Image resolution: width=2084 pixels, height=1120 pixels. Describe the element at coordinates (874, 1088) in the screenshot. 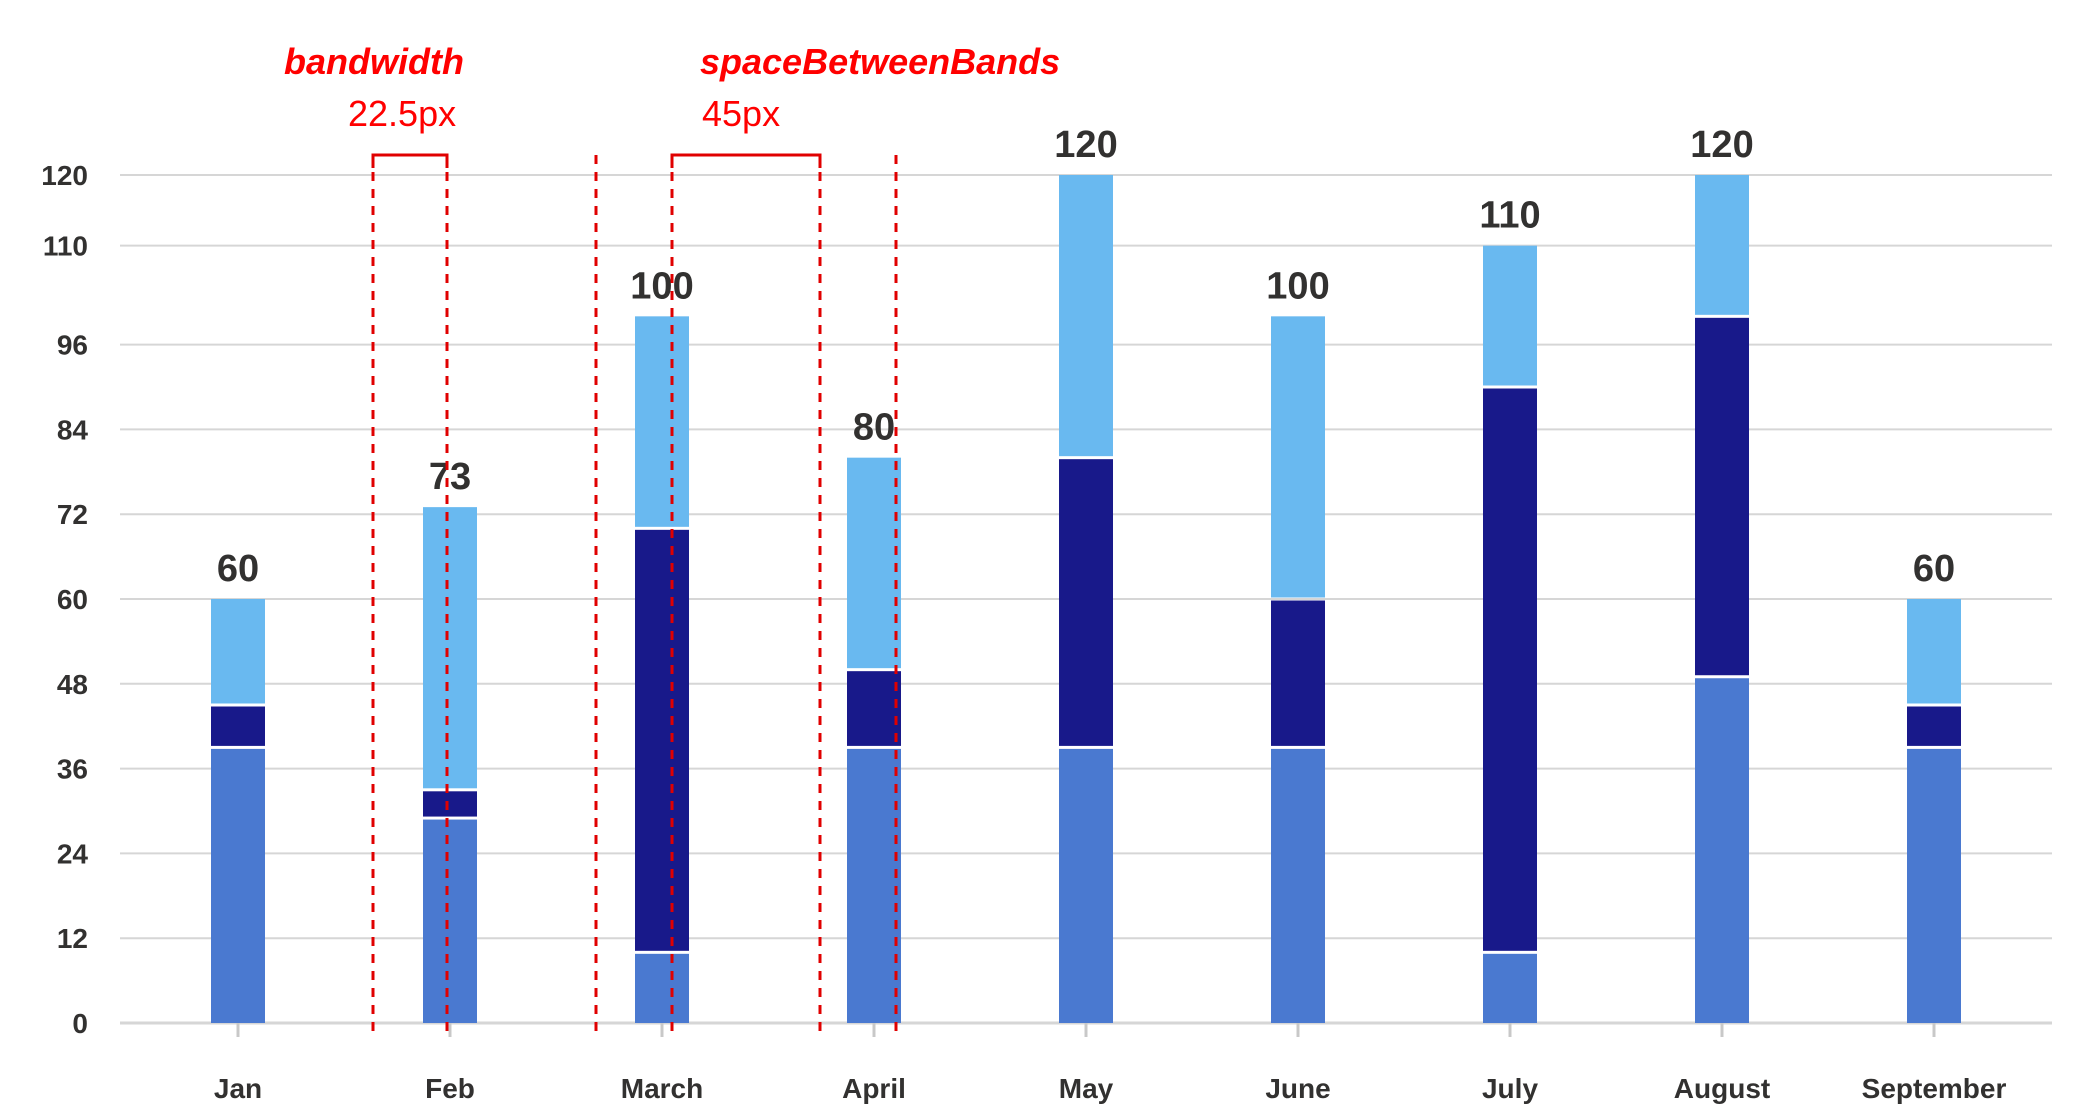

I see `x-tick-label: April` at that location.